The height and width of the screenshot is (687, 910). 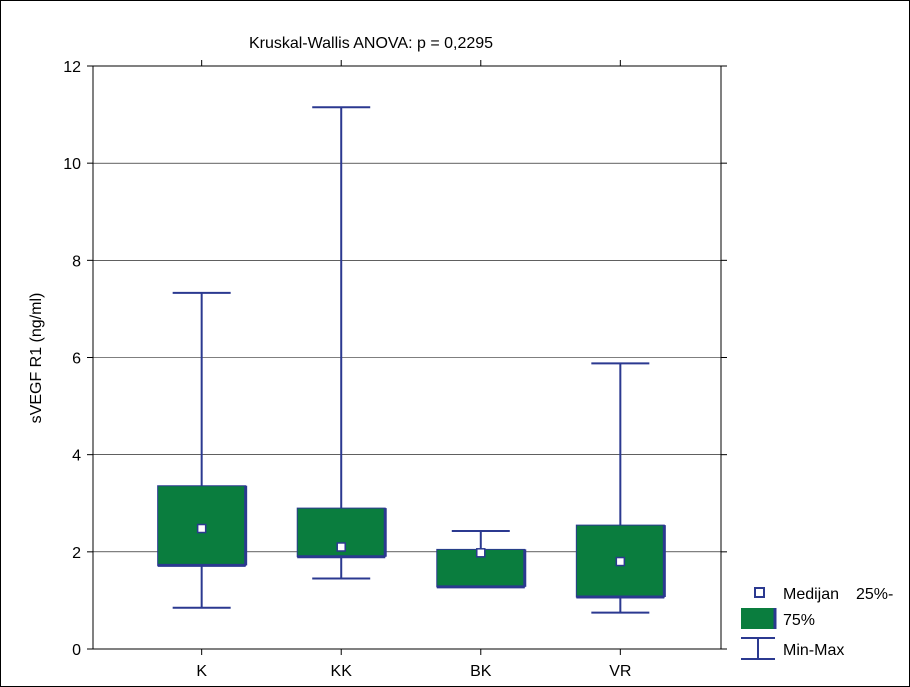 I want to click on legend-median-marker, so click(x=759, y=592).